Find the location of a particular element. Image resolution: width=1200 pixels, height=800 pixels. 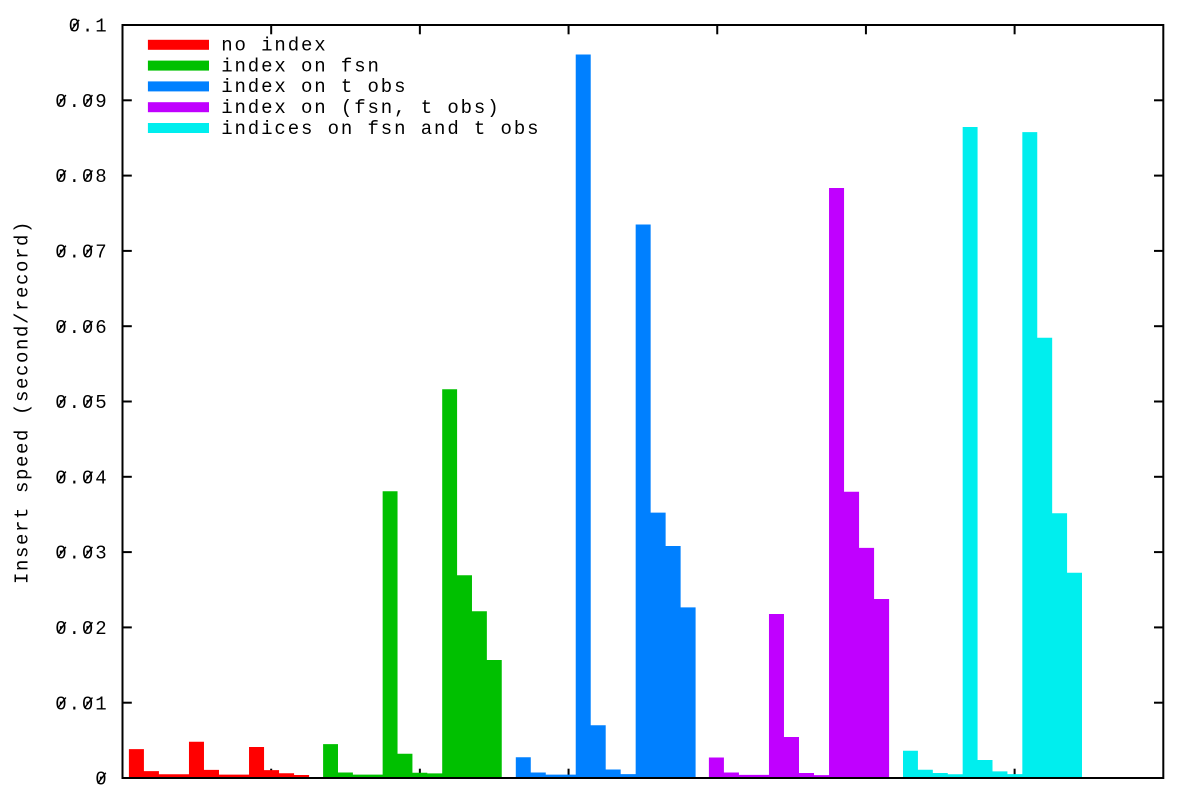

svg-text: index on (fsn, t obs) is located at coordinates (360, 108).